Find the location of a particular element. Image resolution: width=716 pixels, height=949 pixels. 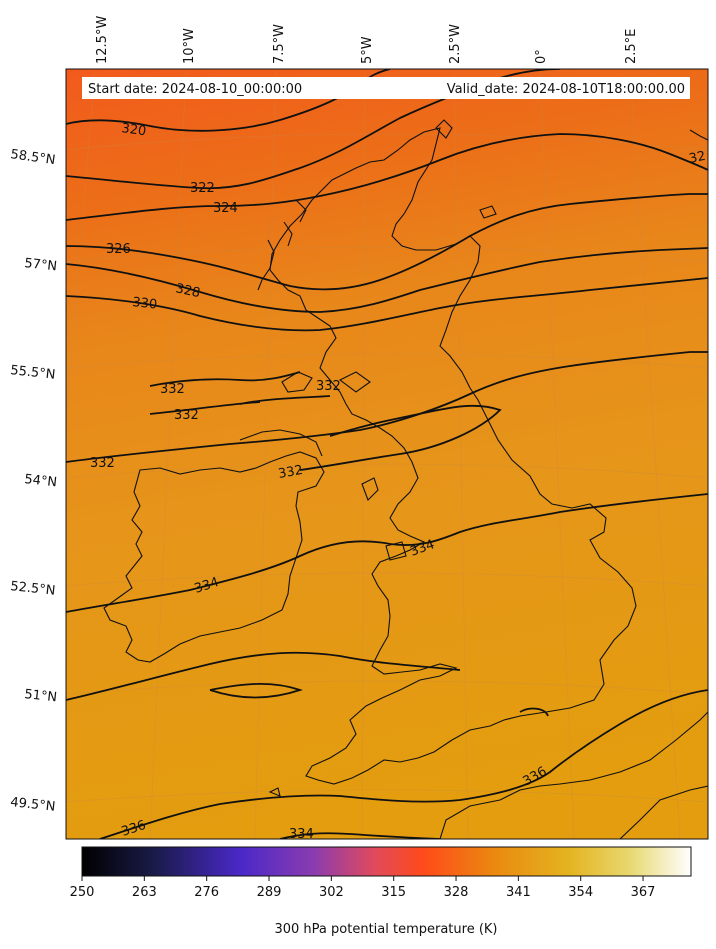

coastline-isle-of-man is located at coordinates (370, 489).